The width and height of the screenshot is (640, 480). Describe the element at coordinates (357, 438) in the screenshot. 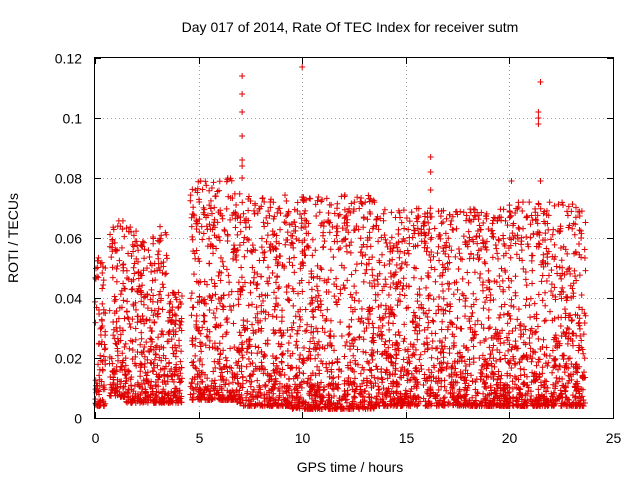

I see `x-axis-tick-labels: 0 5 10 15 20 25` at that location.